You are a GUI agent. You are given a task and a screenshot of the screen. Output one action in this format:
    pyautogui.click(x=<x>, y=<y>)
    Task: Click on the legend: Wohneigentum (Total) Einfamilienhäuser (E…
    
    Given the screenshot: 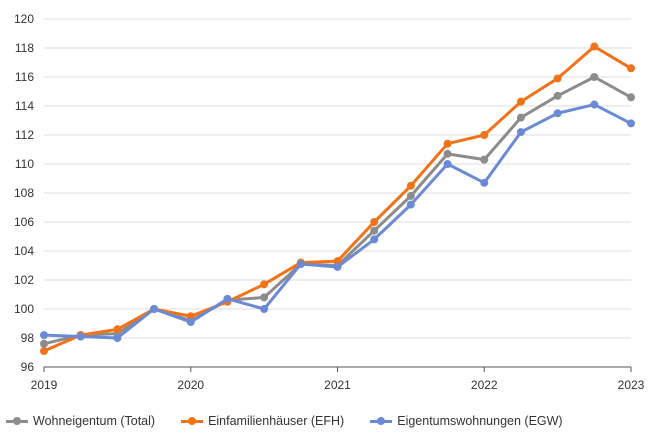 What is the action you would take?
    pyautogui.click(x=297, y=421)
    